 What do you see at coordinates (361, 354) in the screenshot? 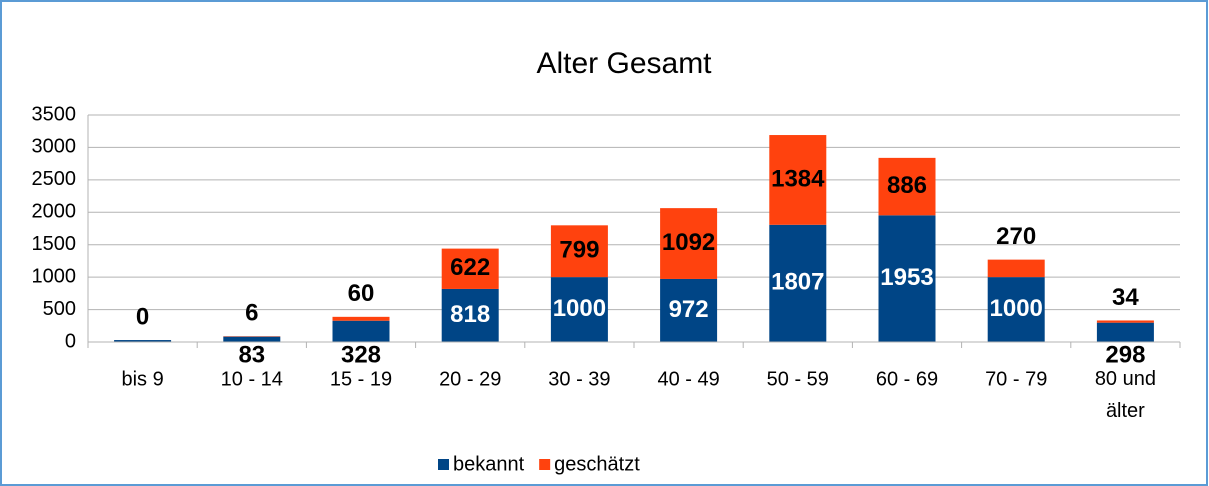
I see `data-label: 328` at bounding box center [361, 354].